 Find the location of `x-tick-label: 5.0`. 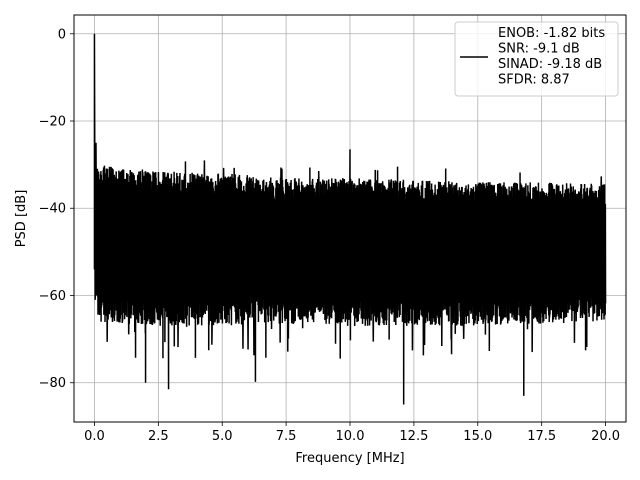

x-tick-label: 5.0 is located at coordinates (222, 436).